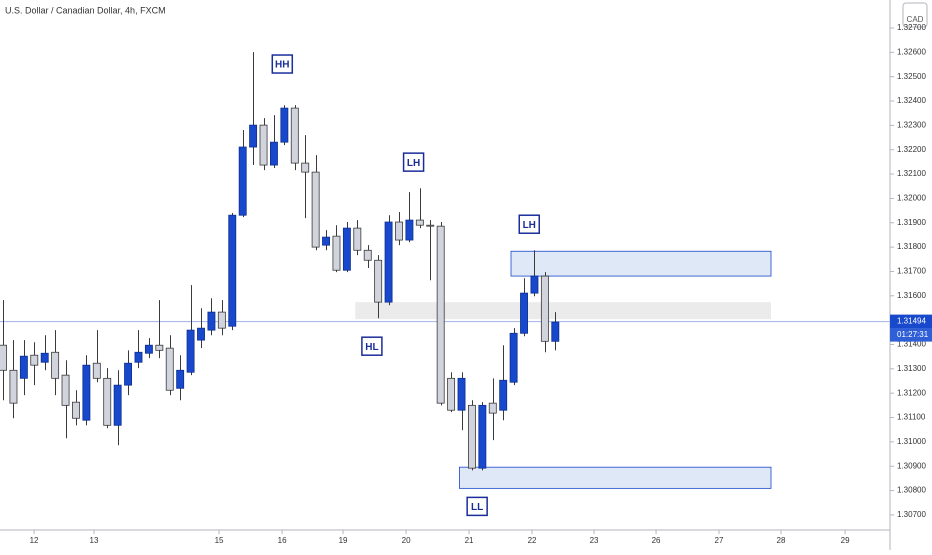 This screenshot has width=932, height=555. What do you see at coordinates (911, 490) in the screenshot?
I see `y-tick-label: 1.30800` at bounding box center [911, 490].